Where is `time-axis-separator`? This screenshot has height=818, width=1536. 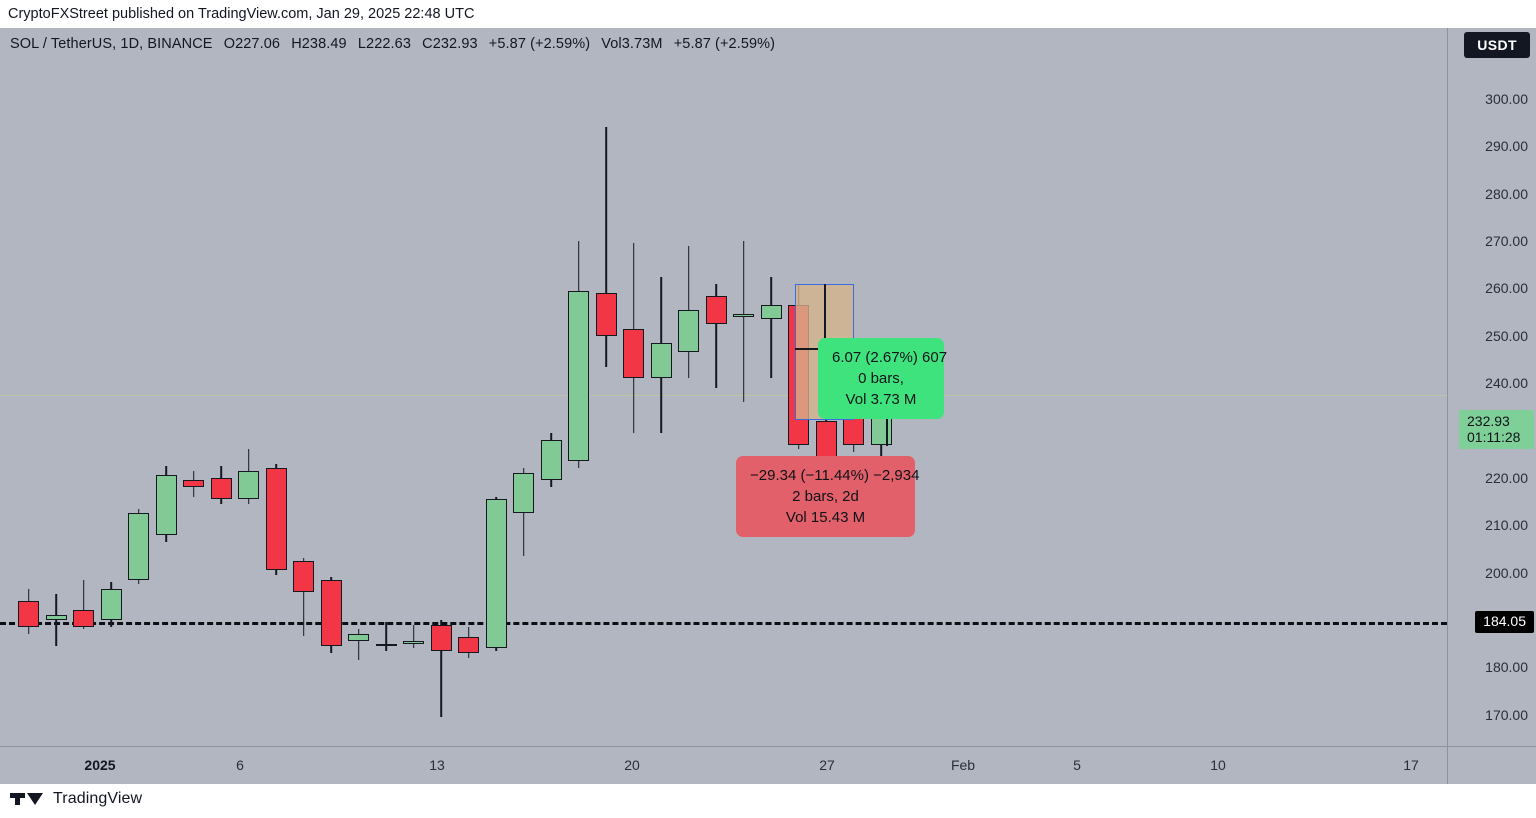
time-axis-separator is located at coordinates (1447, 766).